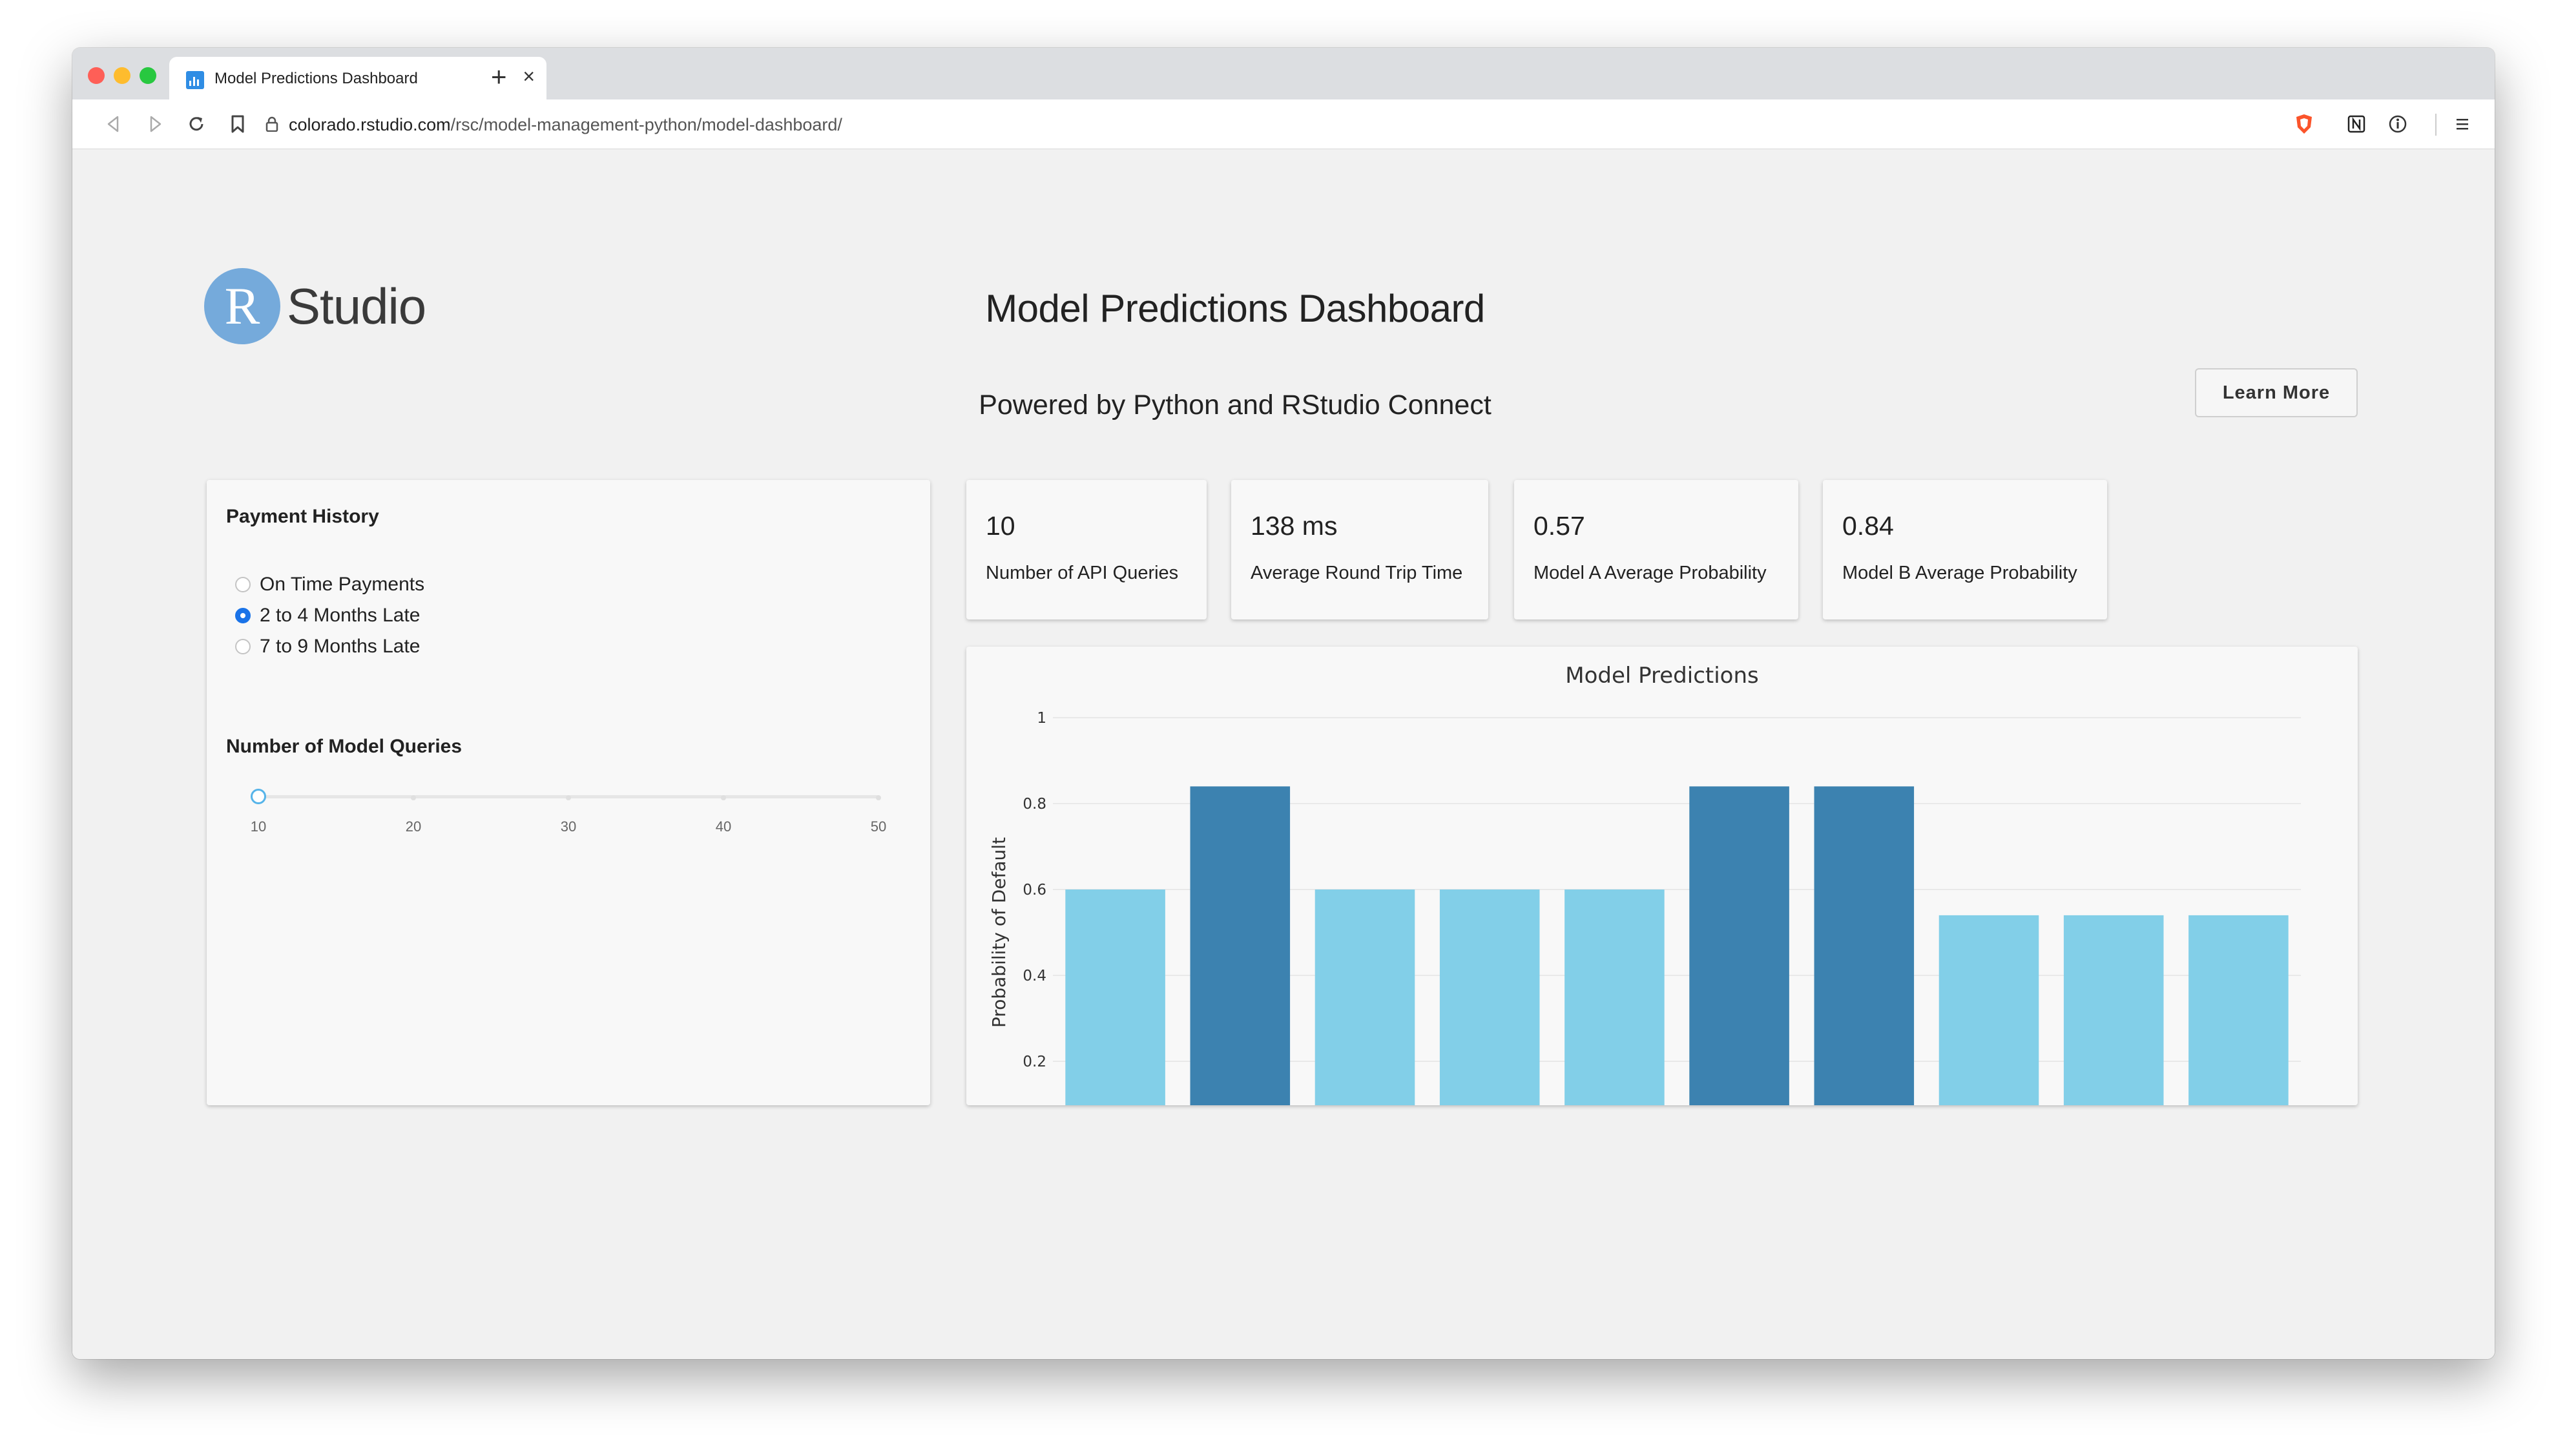 Image resolution: width=2567 pixels, height=1456 pixels. Describe the element at coordinates (1662, 676) in the screenshot. I see `chart-title: Model Predictions` at that location.